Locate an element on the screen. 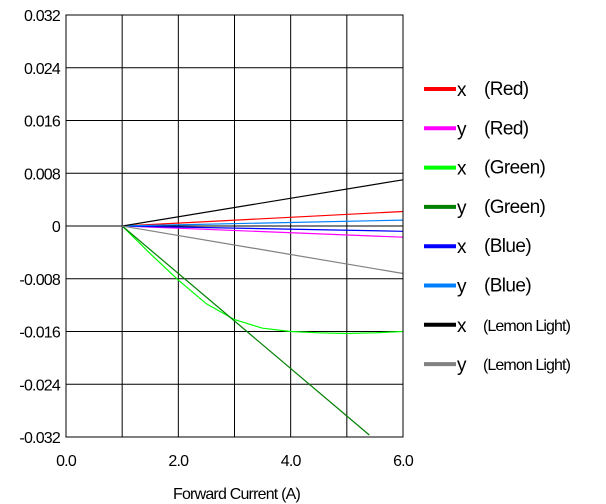  x-tick-label: 6.0 is located at coordinates (403, 461).